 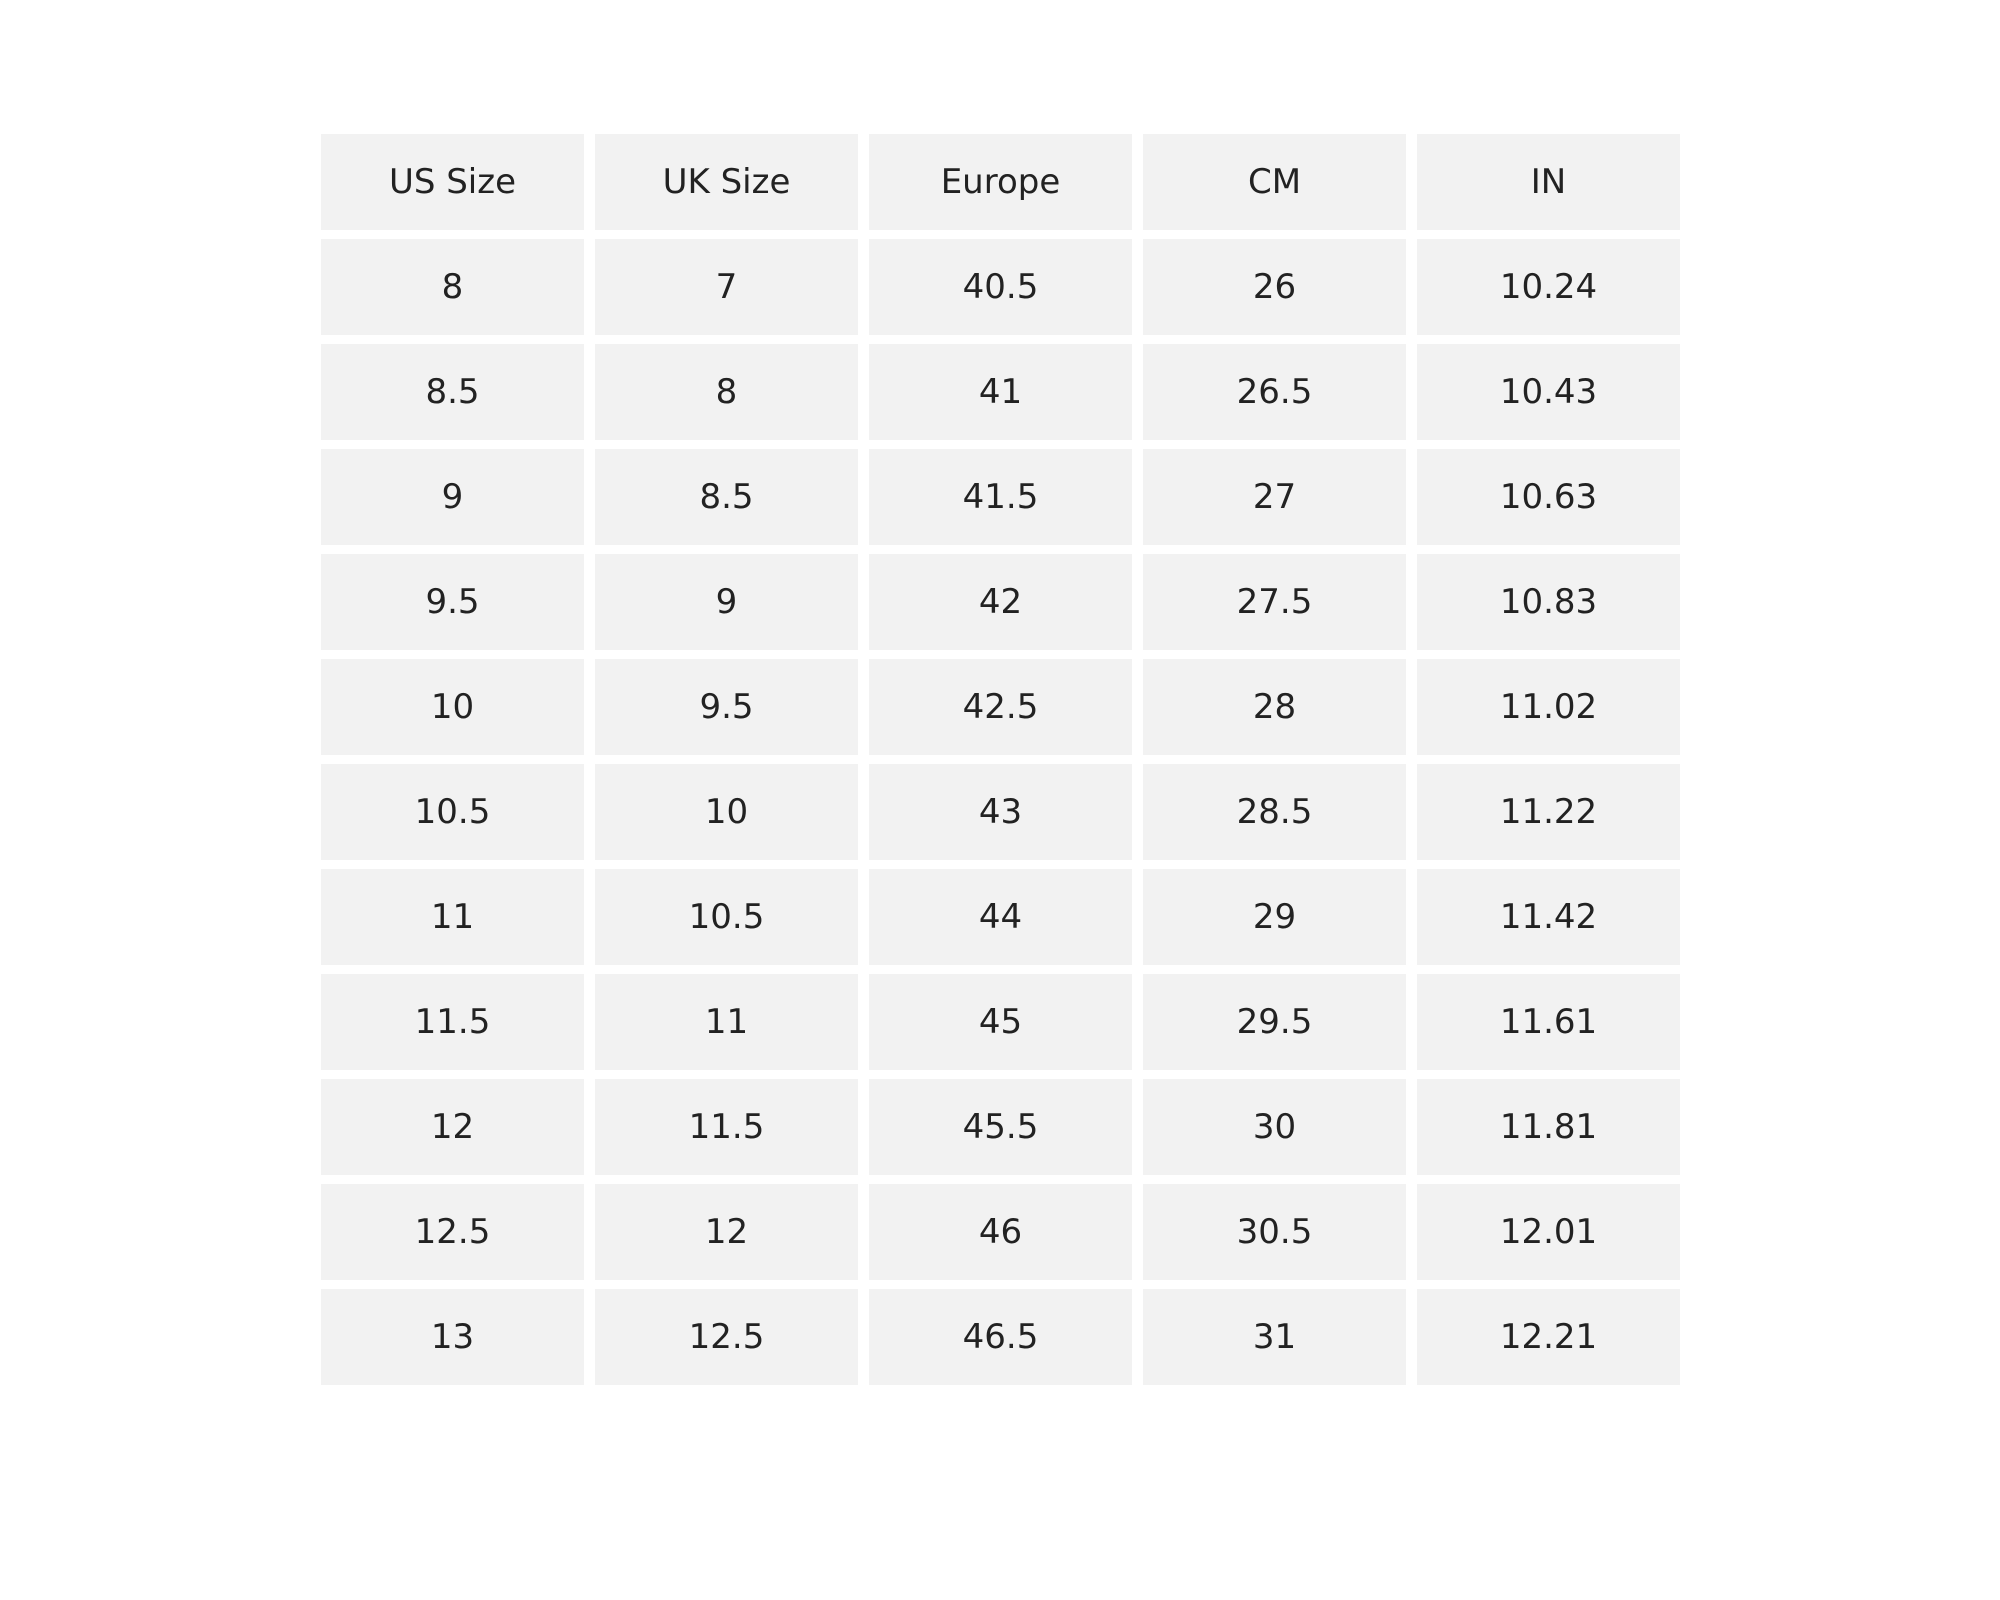 I want to click on table-cell: 12.21, so click(x=1548, y=1337).